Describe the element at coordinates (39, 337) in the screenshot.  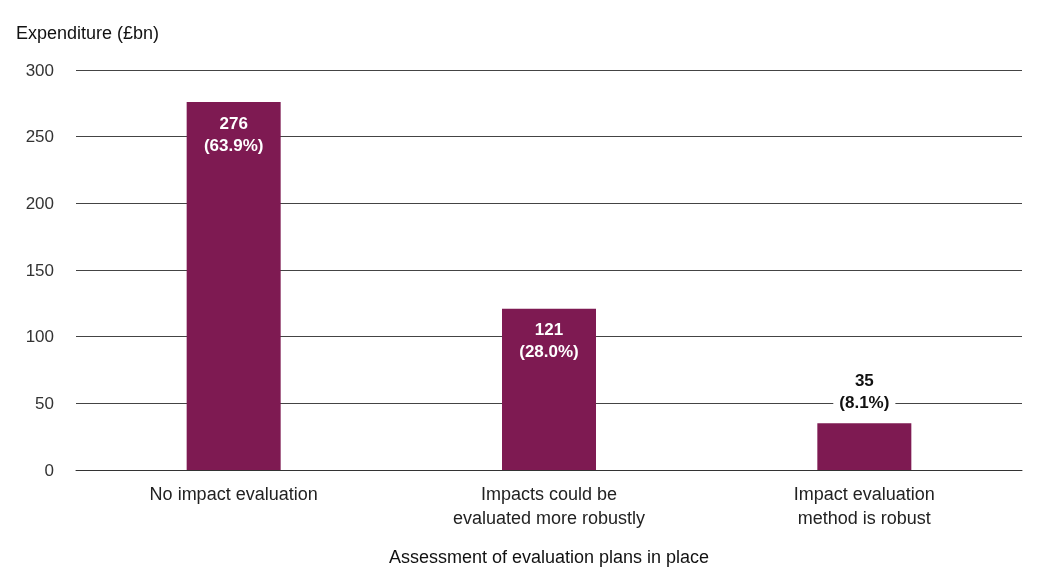
I see `y-tick-label: 100` at that location.